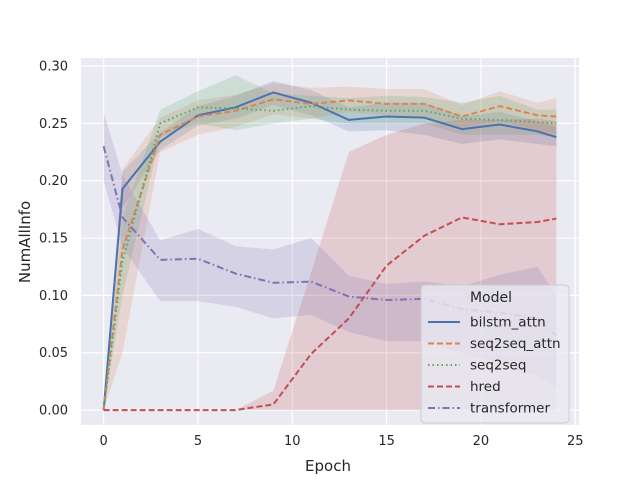 This screenshot has height=480, width=640. Describe the element at coordinates (386, 441) in the screenshot. I see `x-tick-label: 15` at that location.